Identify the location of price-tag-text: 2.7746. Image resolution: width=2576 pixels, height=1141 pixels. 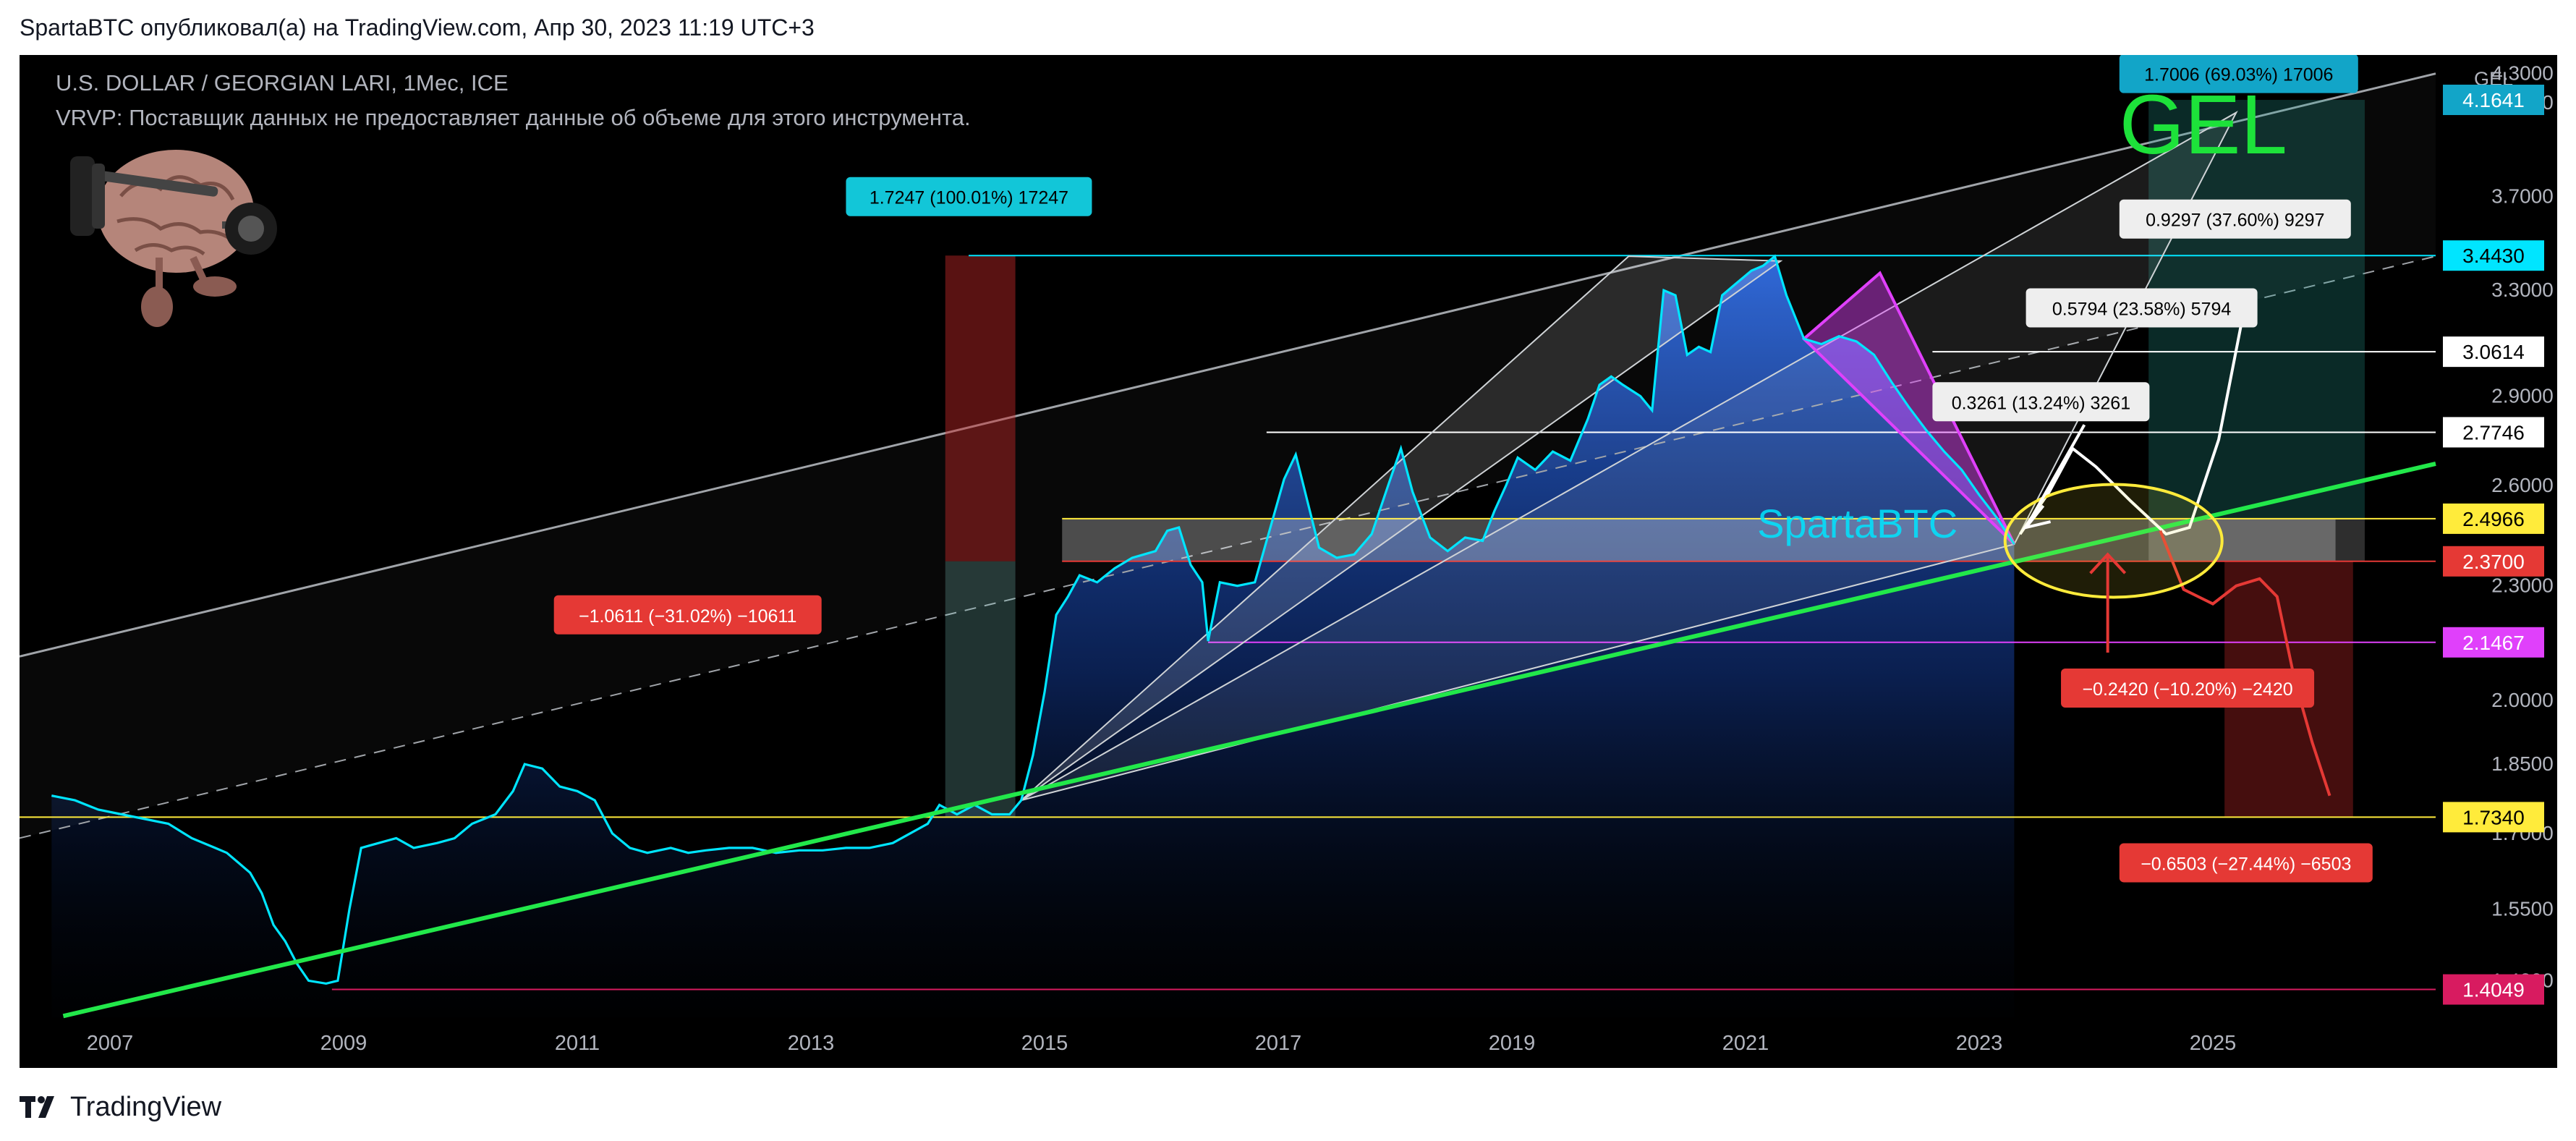
(2493, 433).